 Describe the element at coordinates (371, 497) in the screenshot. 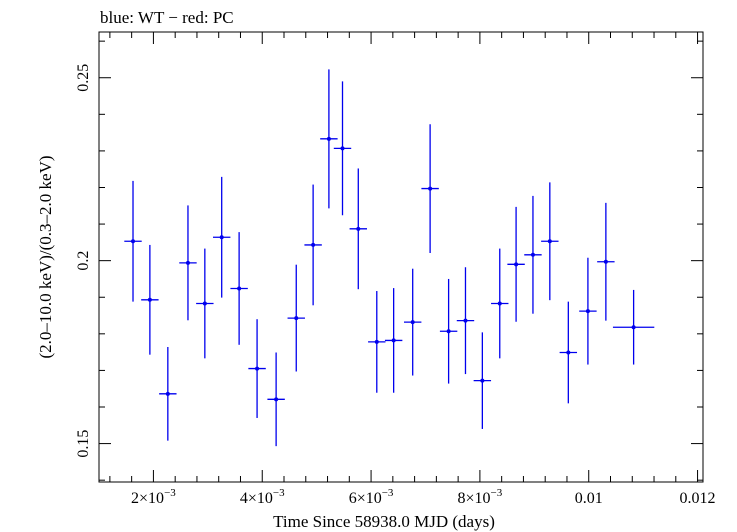

I see `x-tick-label: 6×10⁻³` at that location.